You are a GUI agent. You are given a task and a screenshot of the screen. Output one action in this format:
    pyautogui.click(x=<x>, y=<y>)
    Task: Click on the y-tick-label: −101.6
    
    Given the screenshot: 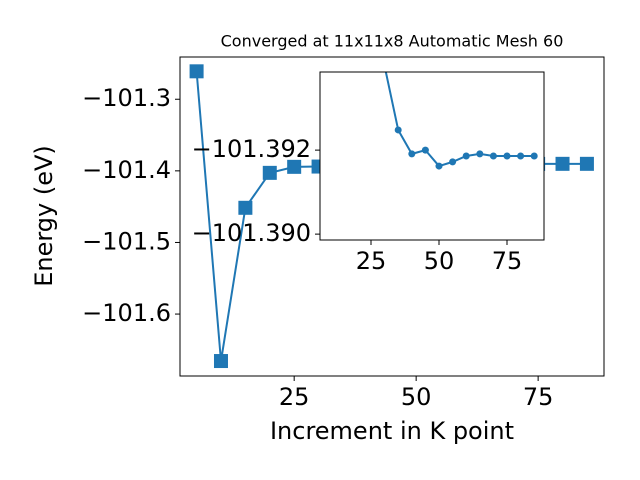 What is the action you would take?
    pyautogui.click(x=126, y=313)
    